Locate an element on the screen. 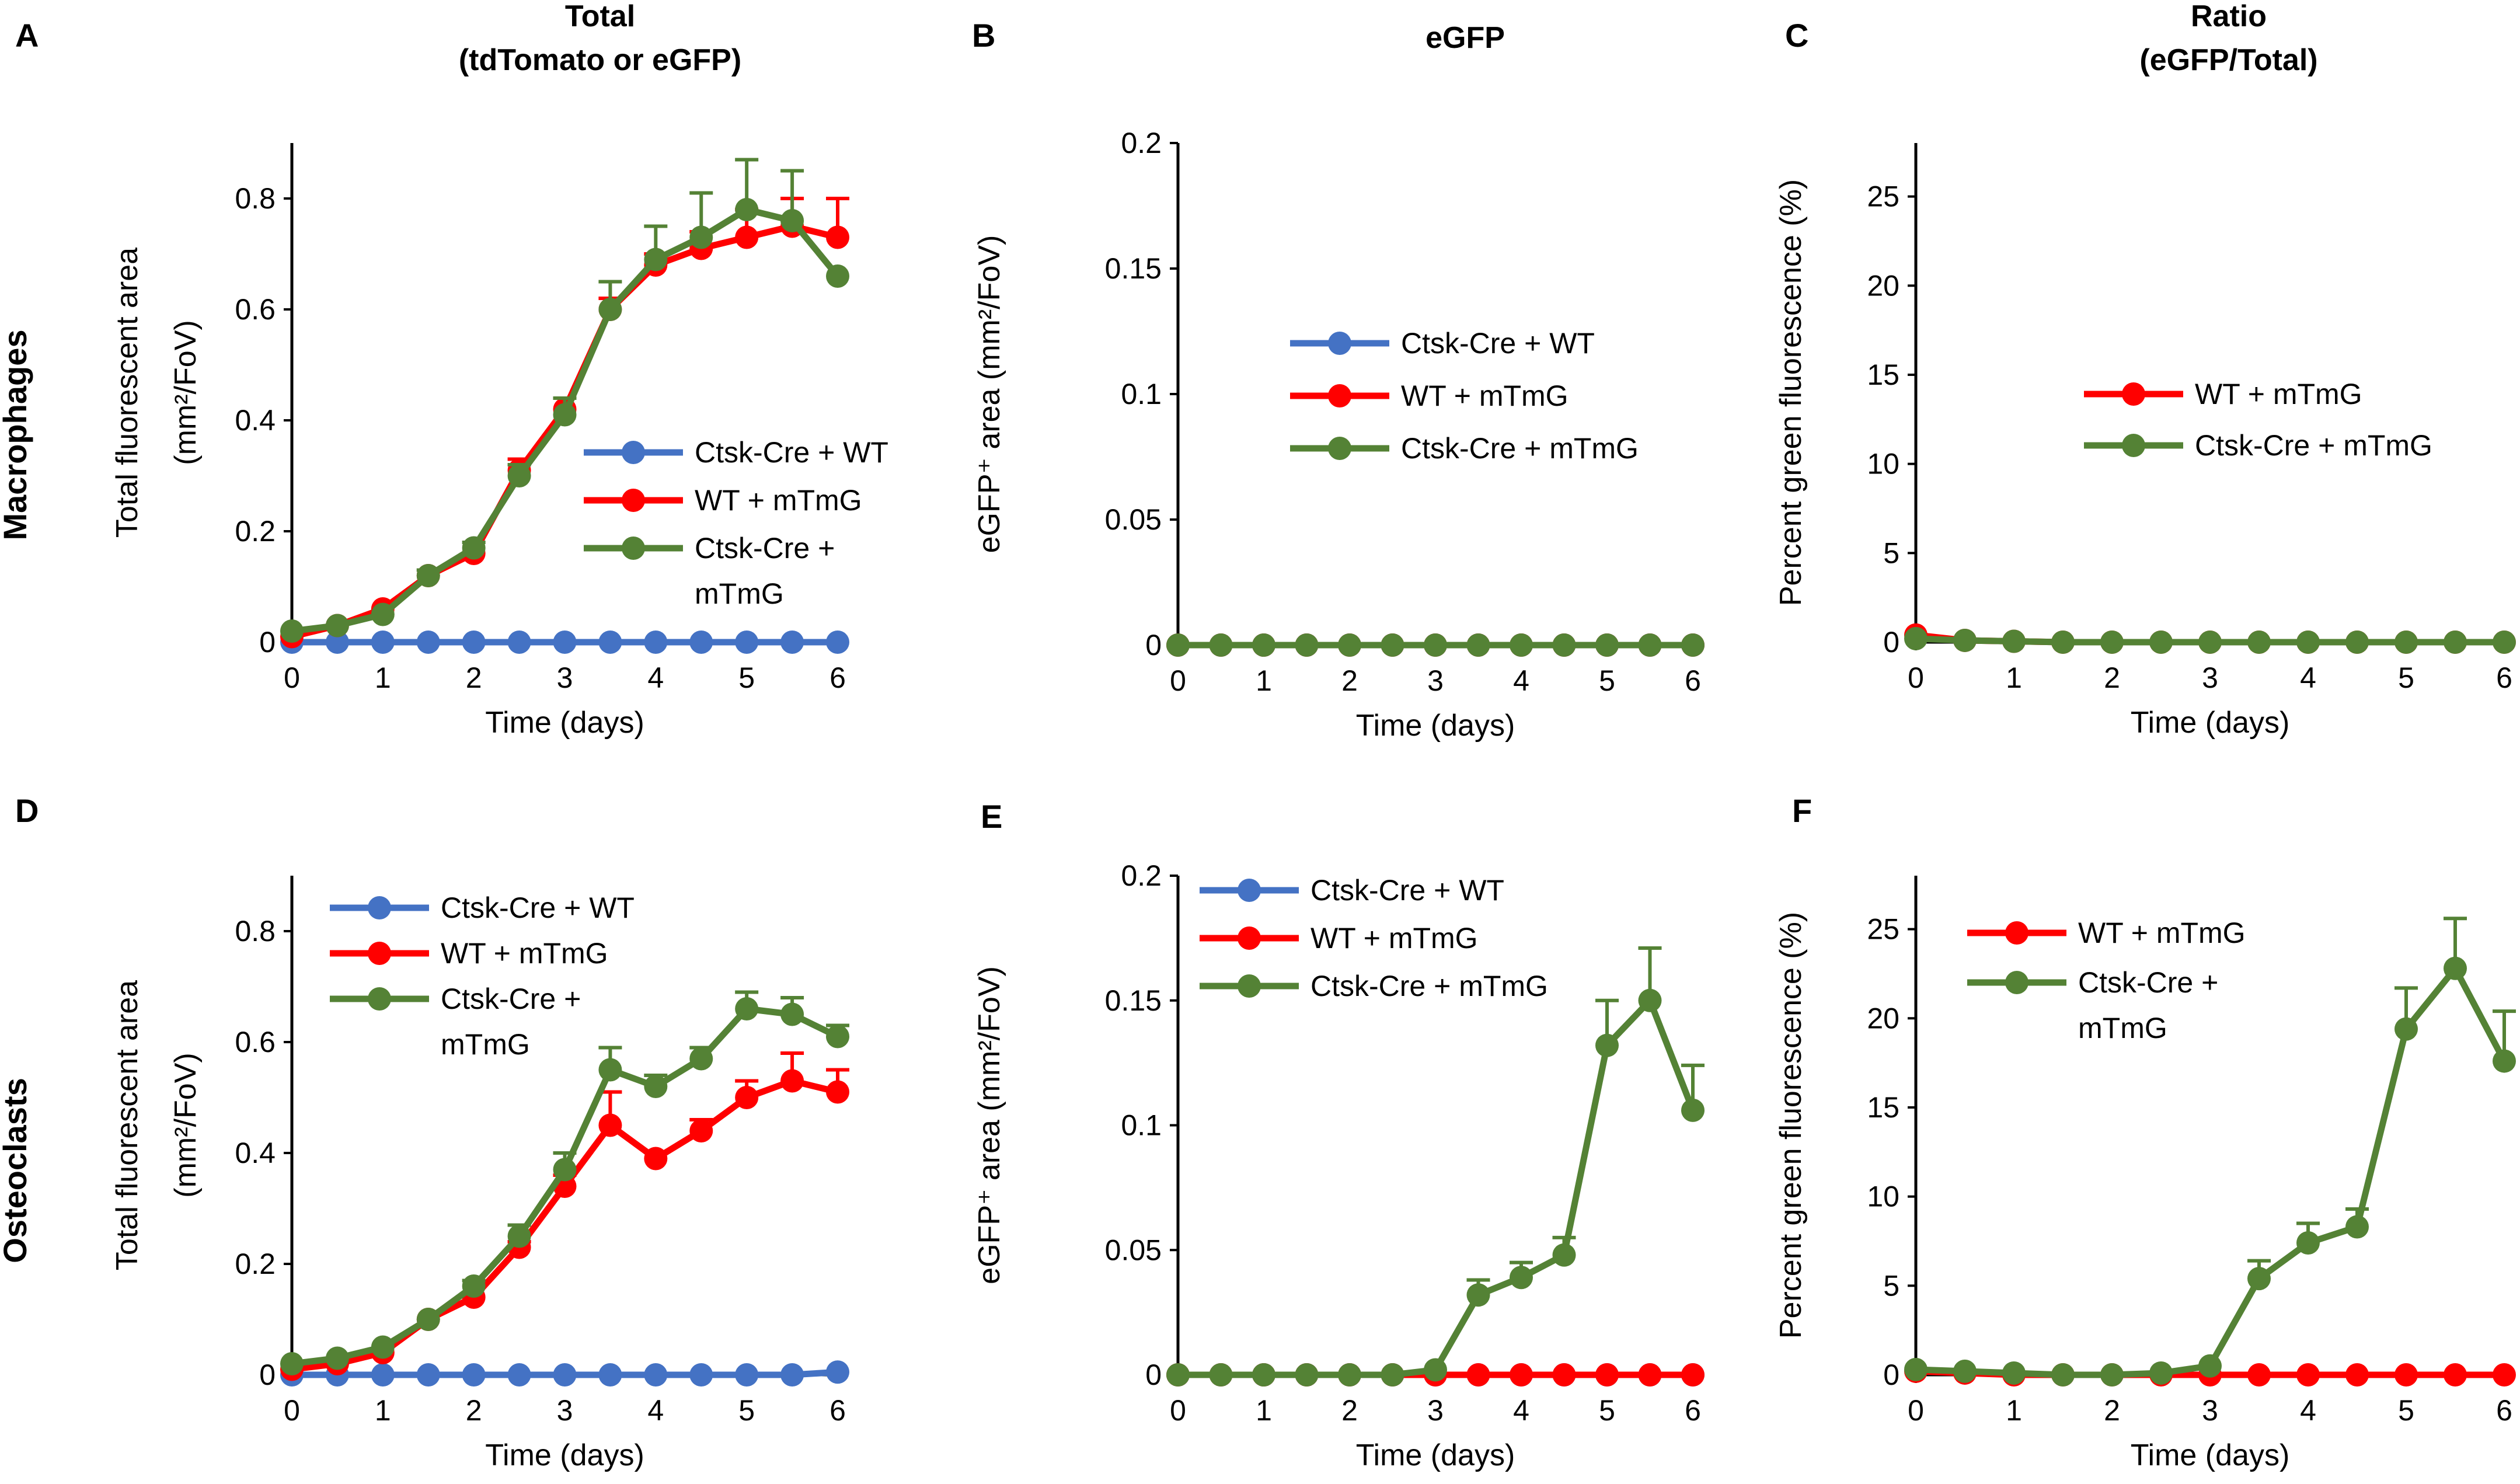 The height and width of the screenshot is (1484, 2520). legend-swatch-marker-b is located at coordinates (1339, 395).